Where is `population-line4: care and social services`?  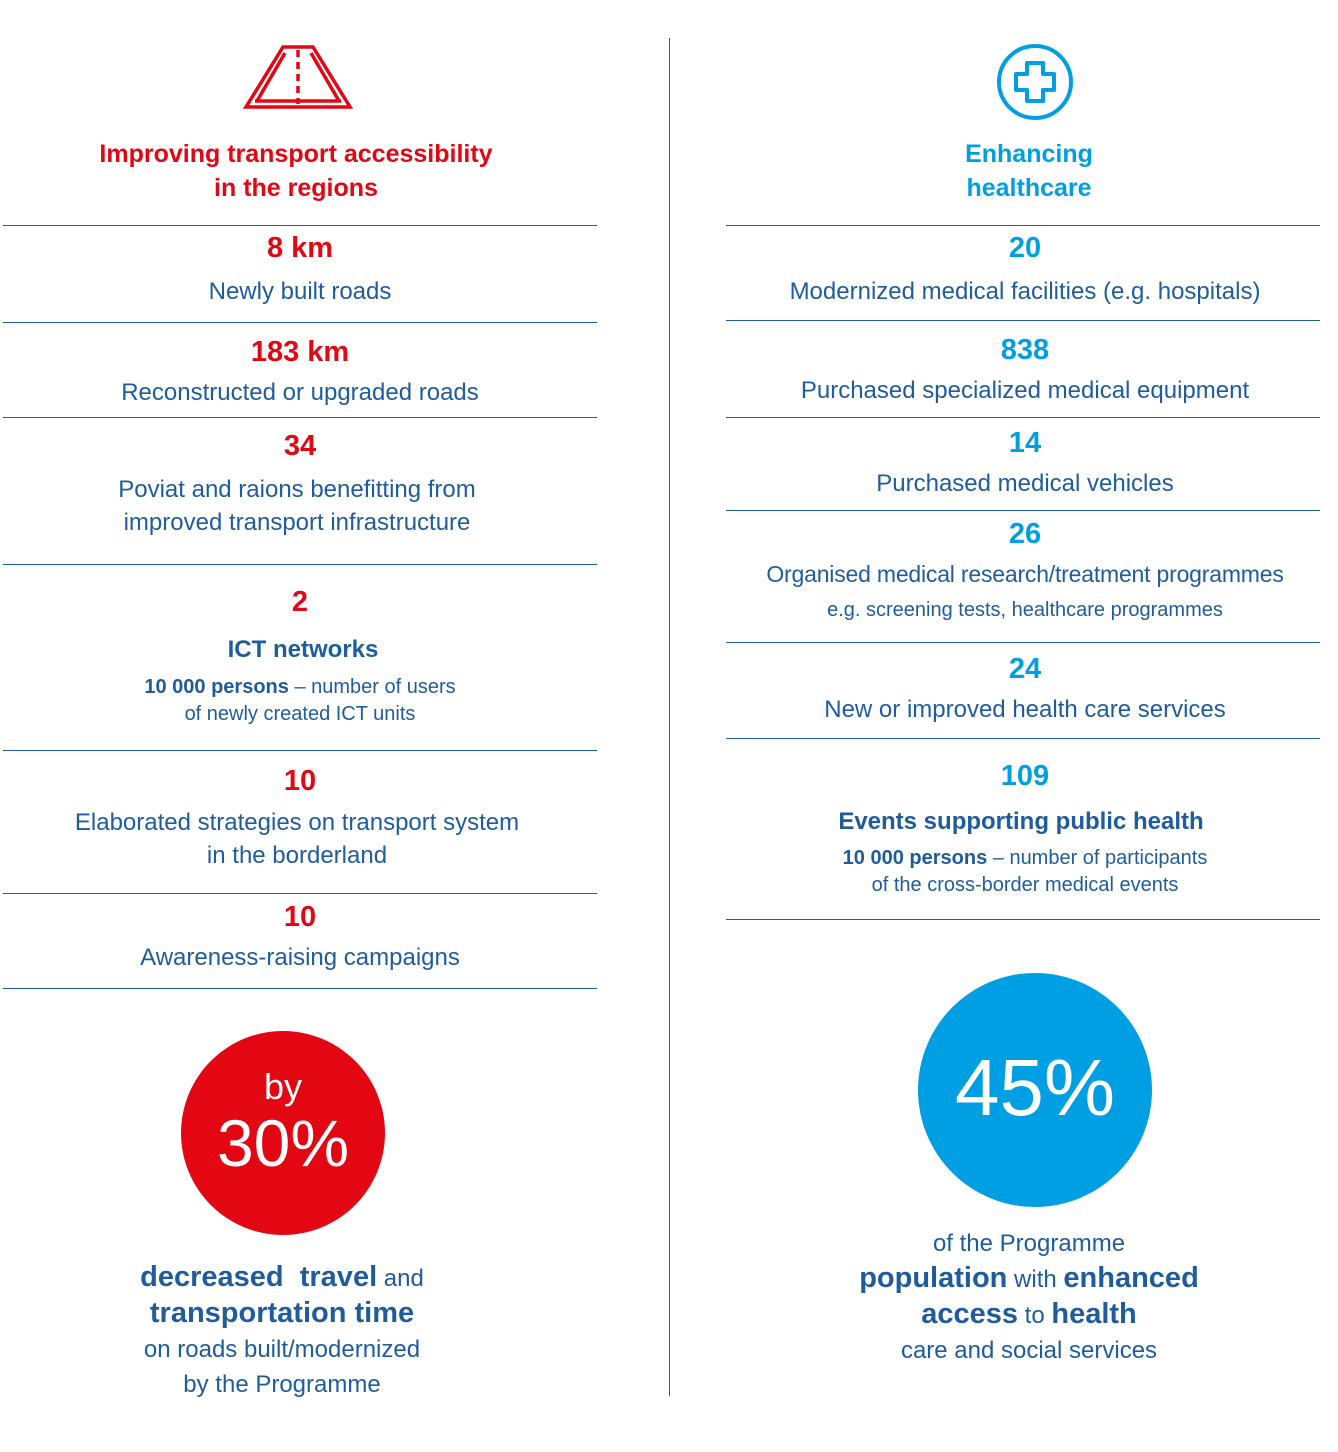
population-line4: care and social services is located at coordinates (1029, 1350).